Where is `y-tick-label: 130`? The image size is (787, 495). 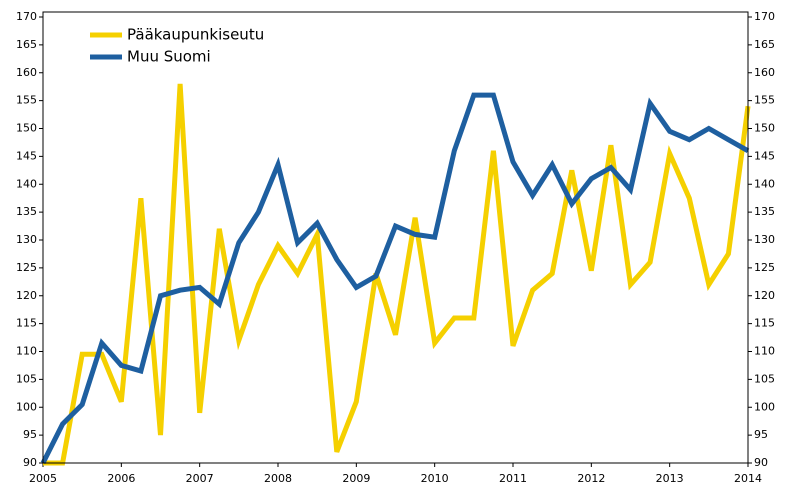 y-tick-label: 130 is located at coordinates (26, 239).